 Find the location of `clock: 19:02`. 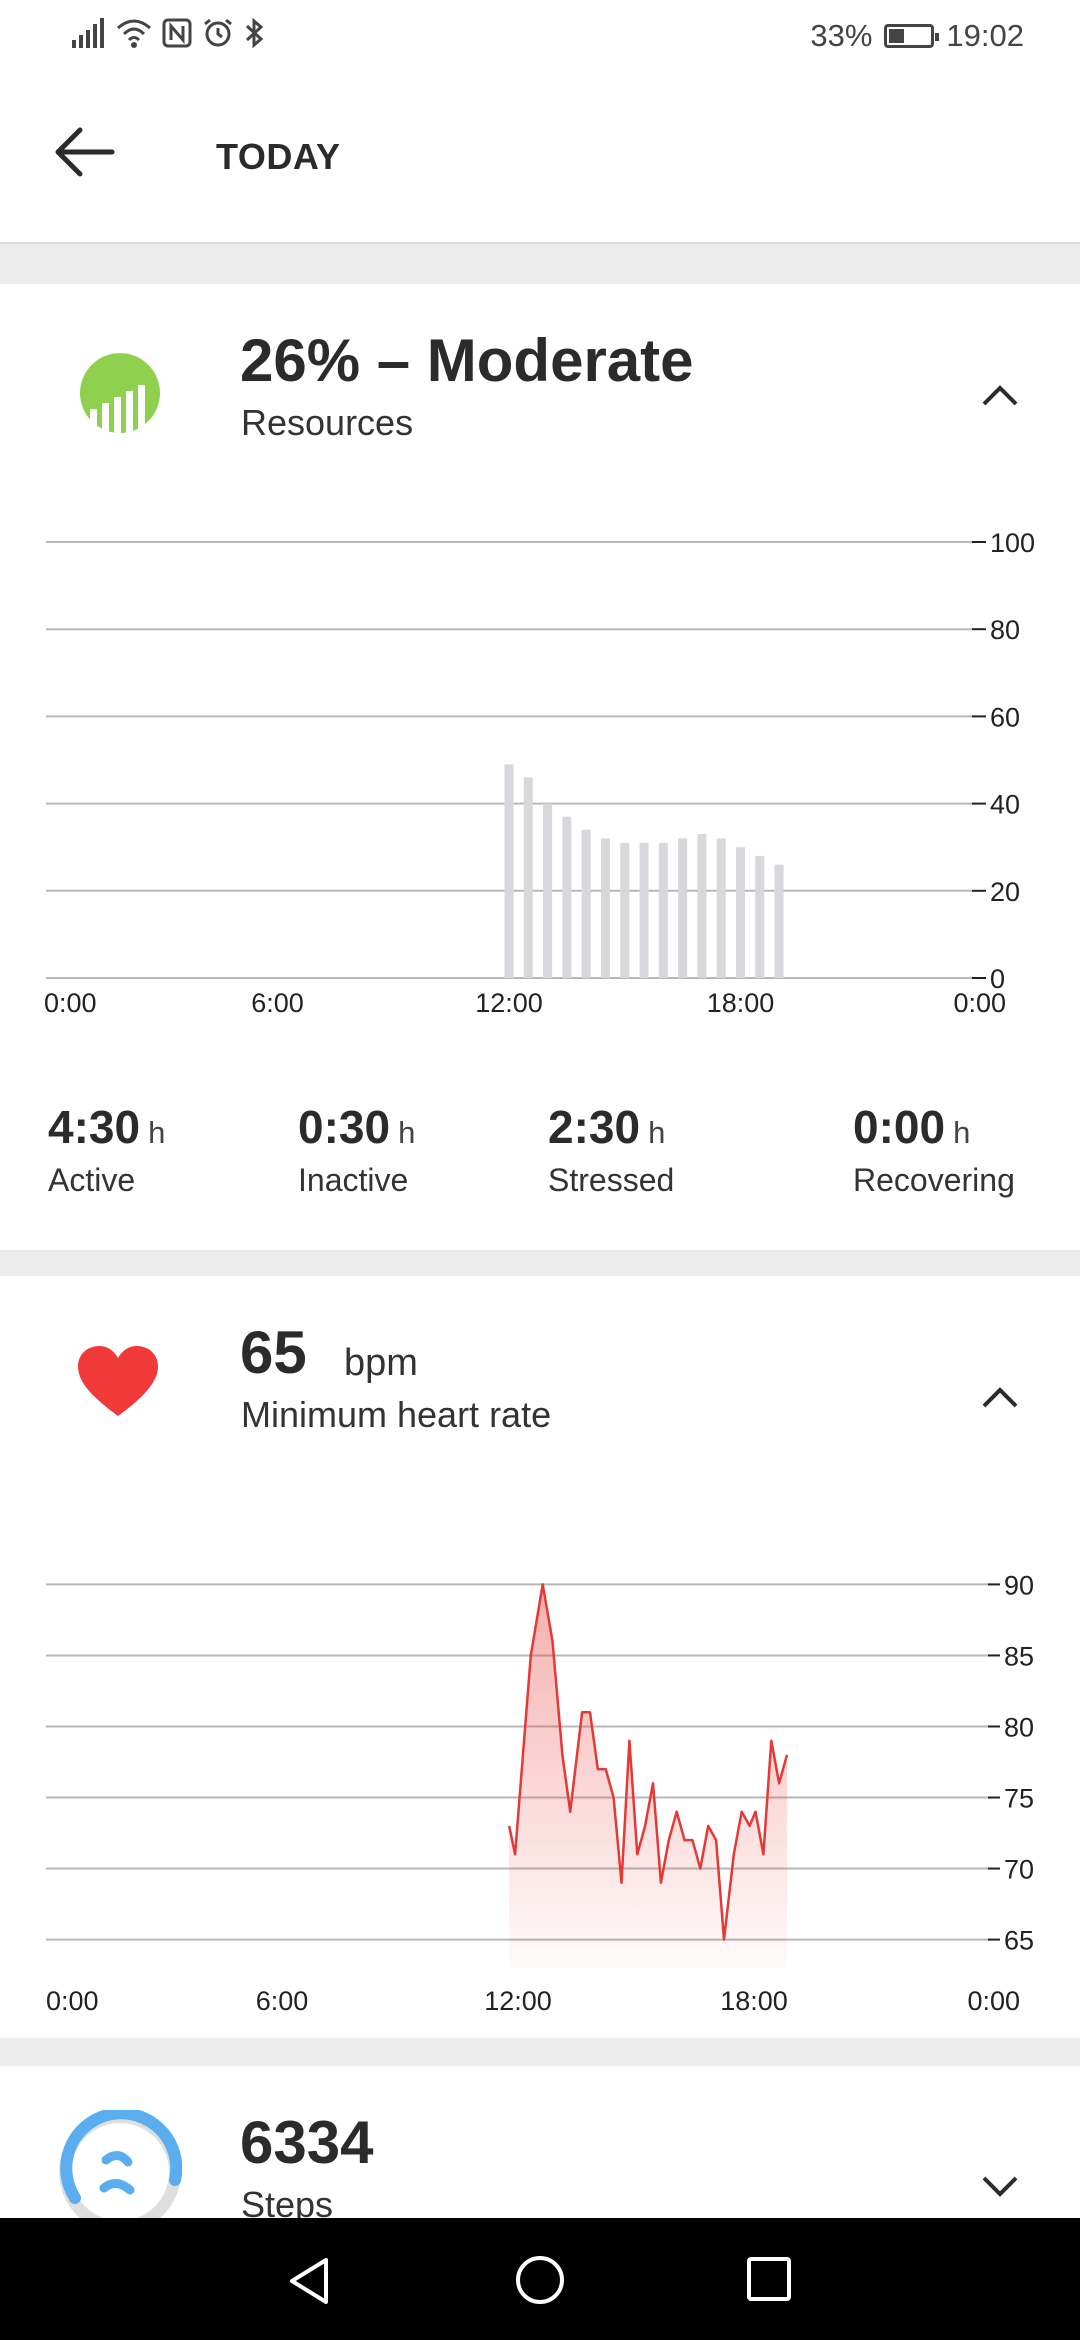

clock: 19:02 is located at coordinates (985, 35).